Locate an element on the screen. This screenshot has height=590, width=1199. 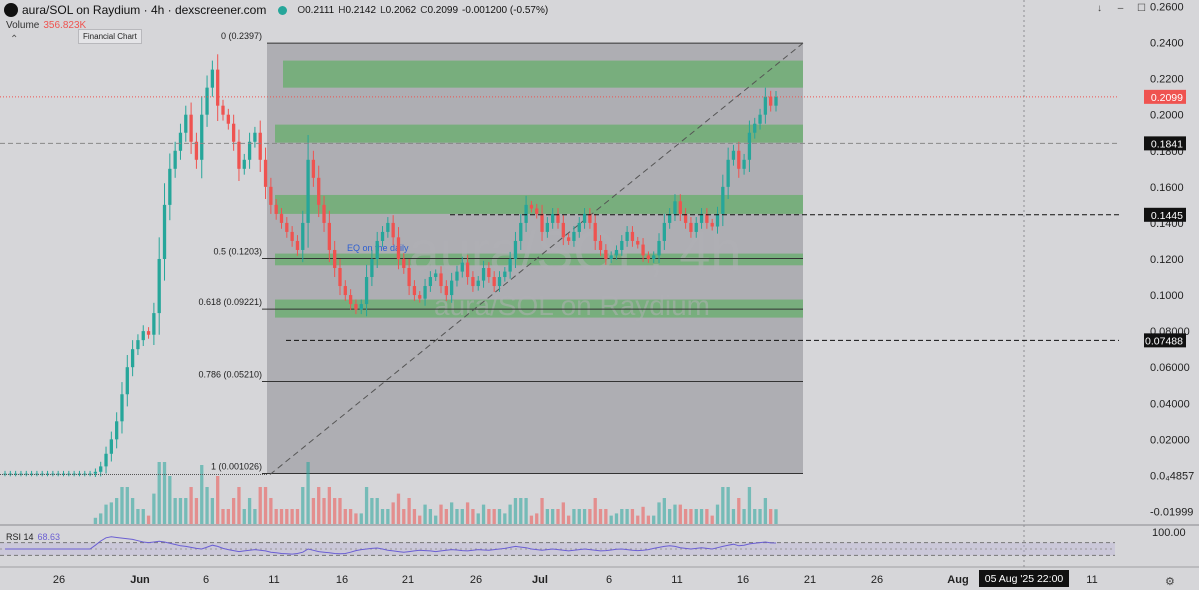
price-badge is located at coordinates (1165, 143).